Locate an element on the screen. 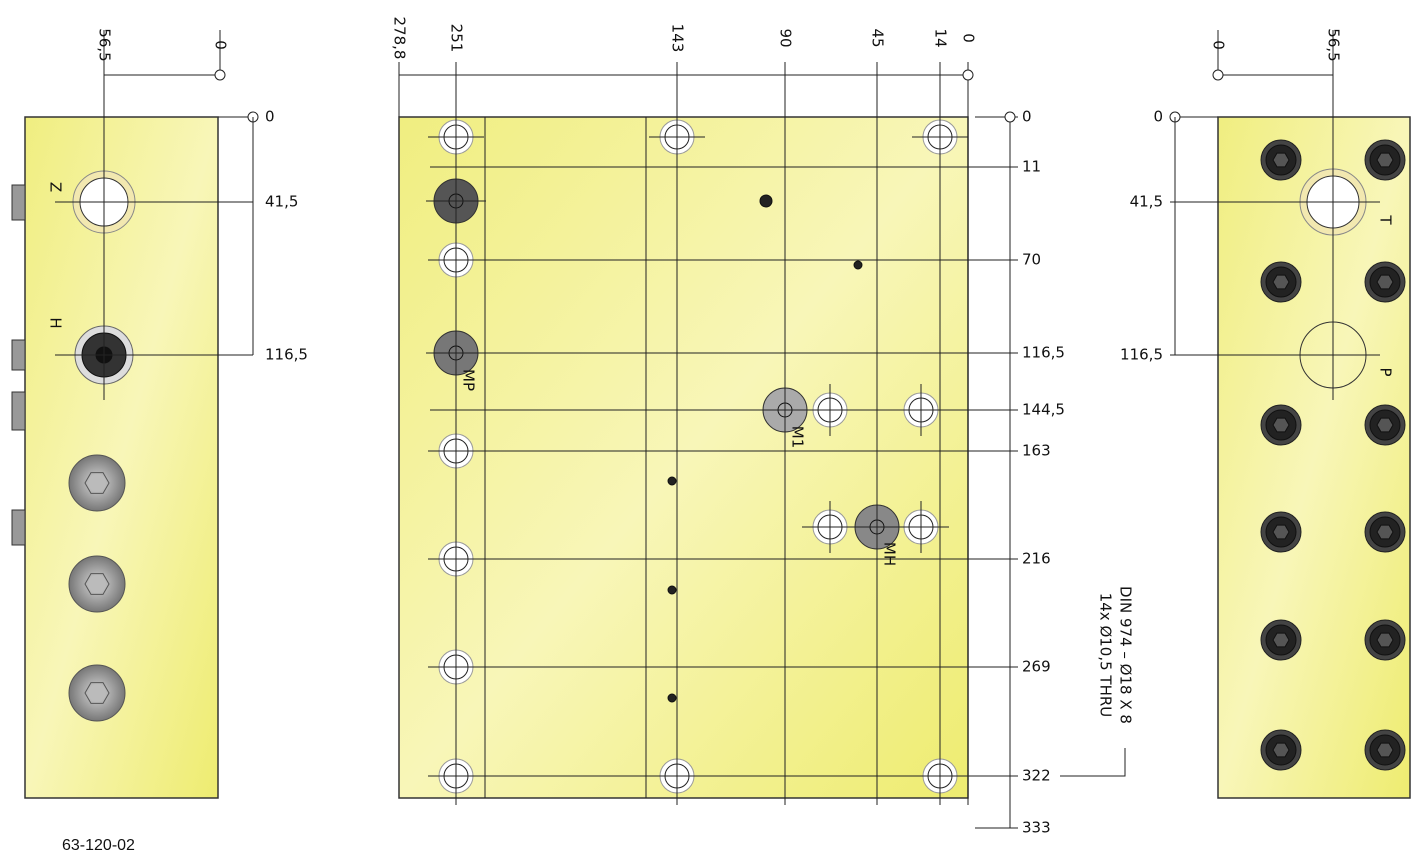 The width and height of the screenshot is (1415, 857). port-label: Z is located at coordinates (56, 187).